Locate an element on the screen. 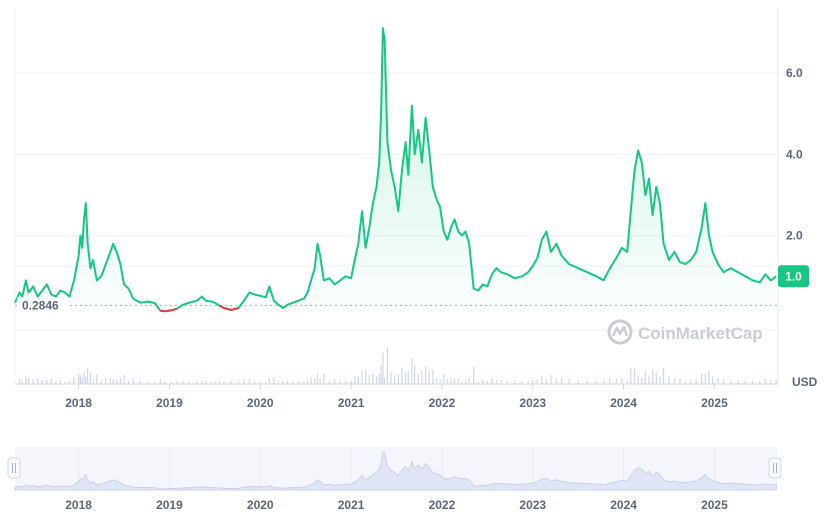  navigator-right-handle is located at coordinates (775, 468).